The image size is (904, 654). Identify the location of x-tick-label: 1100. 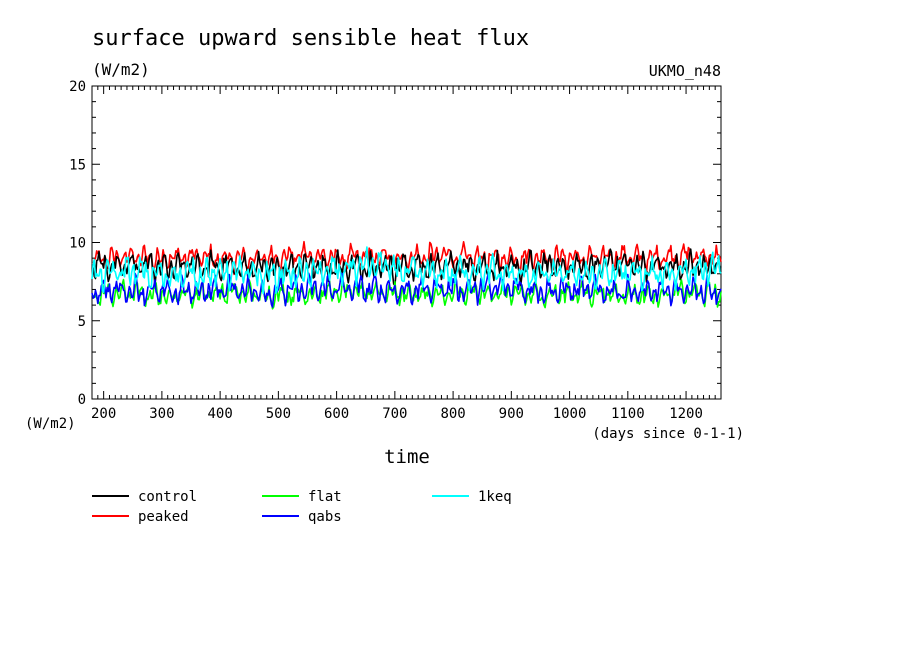
(628, 414).